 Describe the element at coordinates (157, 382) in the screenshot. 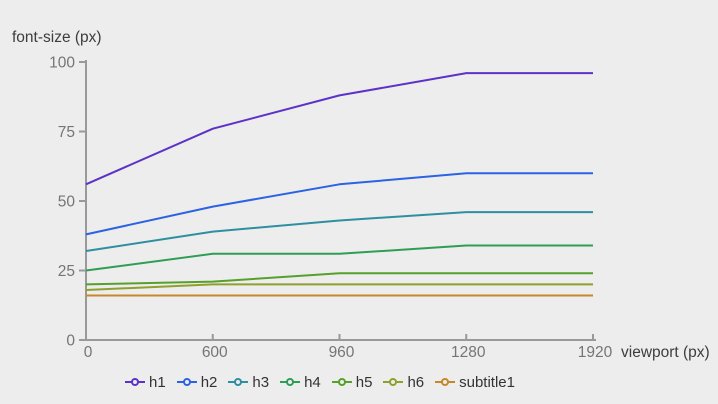

I see `legend-label-h1: h1` at that location.